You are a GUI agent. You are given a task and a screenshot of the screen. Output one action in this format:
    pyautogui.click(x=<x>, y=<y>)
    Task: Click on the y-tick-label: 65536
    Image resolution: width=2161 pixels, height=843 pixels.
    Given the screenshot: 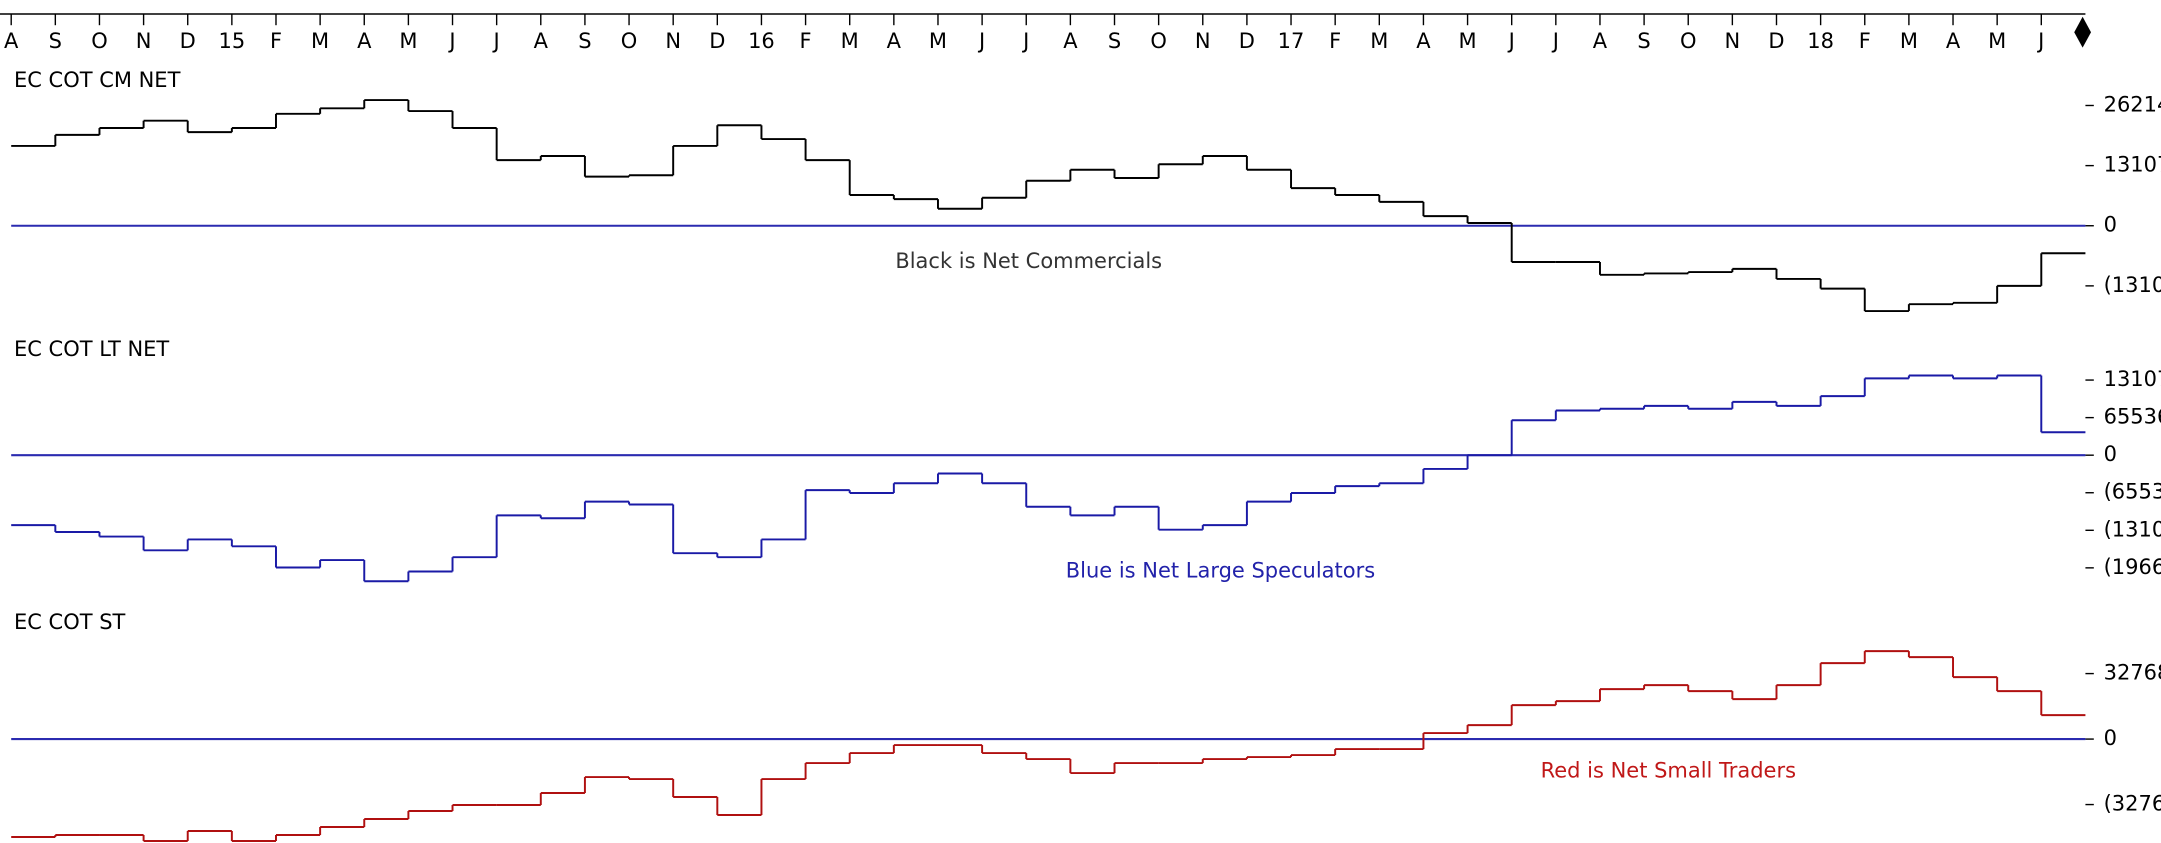 What is the action you would take?
    pyautogui.click(x=2132, y=417)
    